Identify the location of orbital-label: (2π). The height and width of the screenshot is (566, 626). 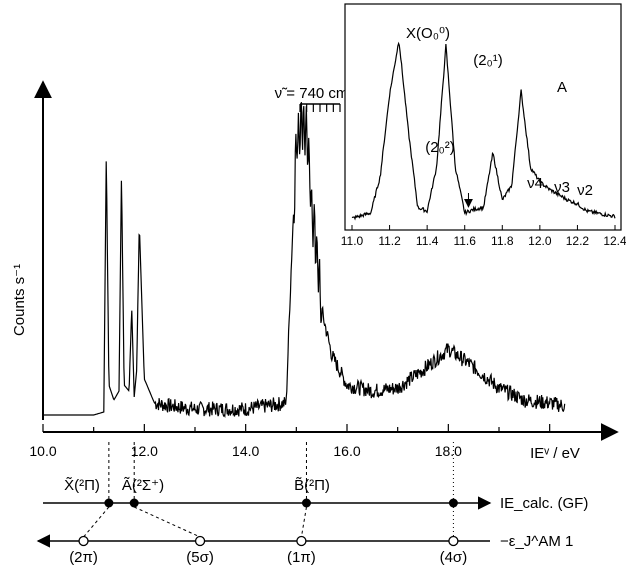
(83, 557).